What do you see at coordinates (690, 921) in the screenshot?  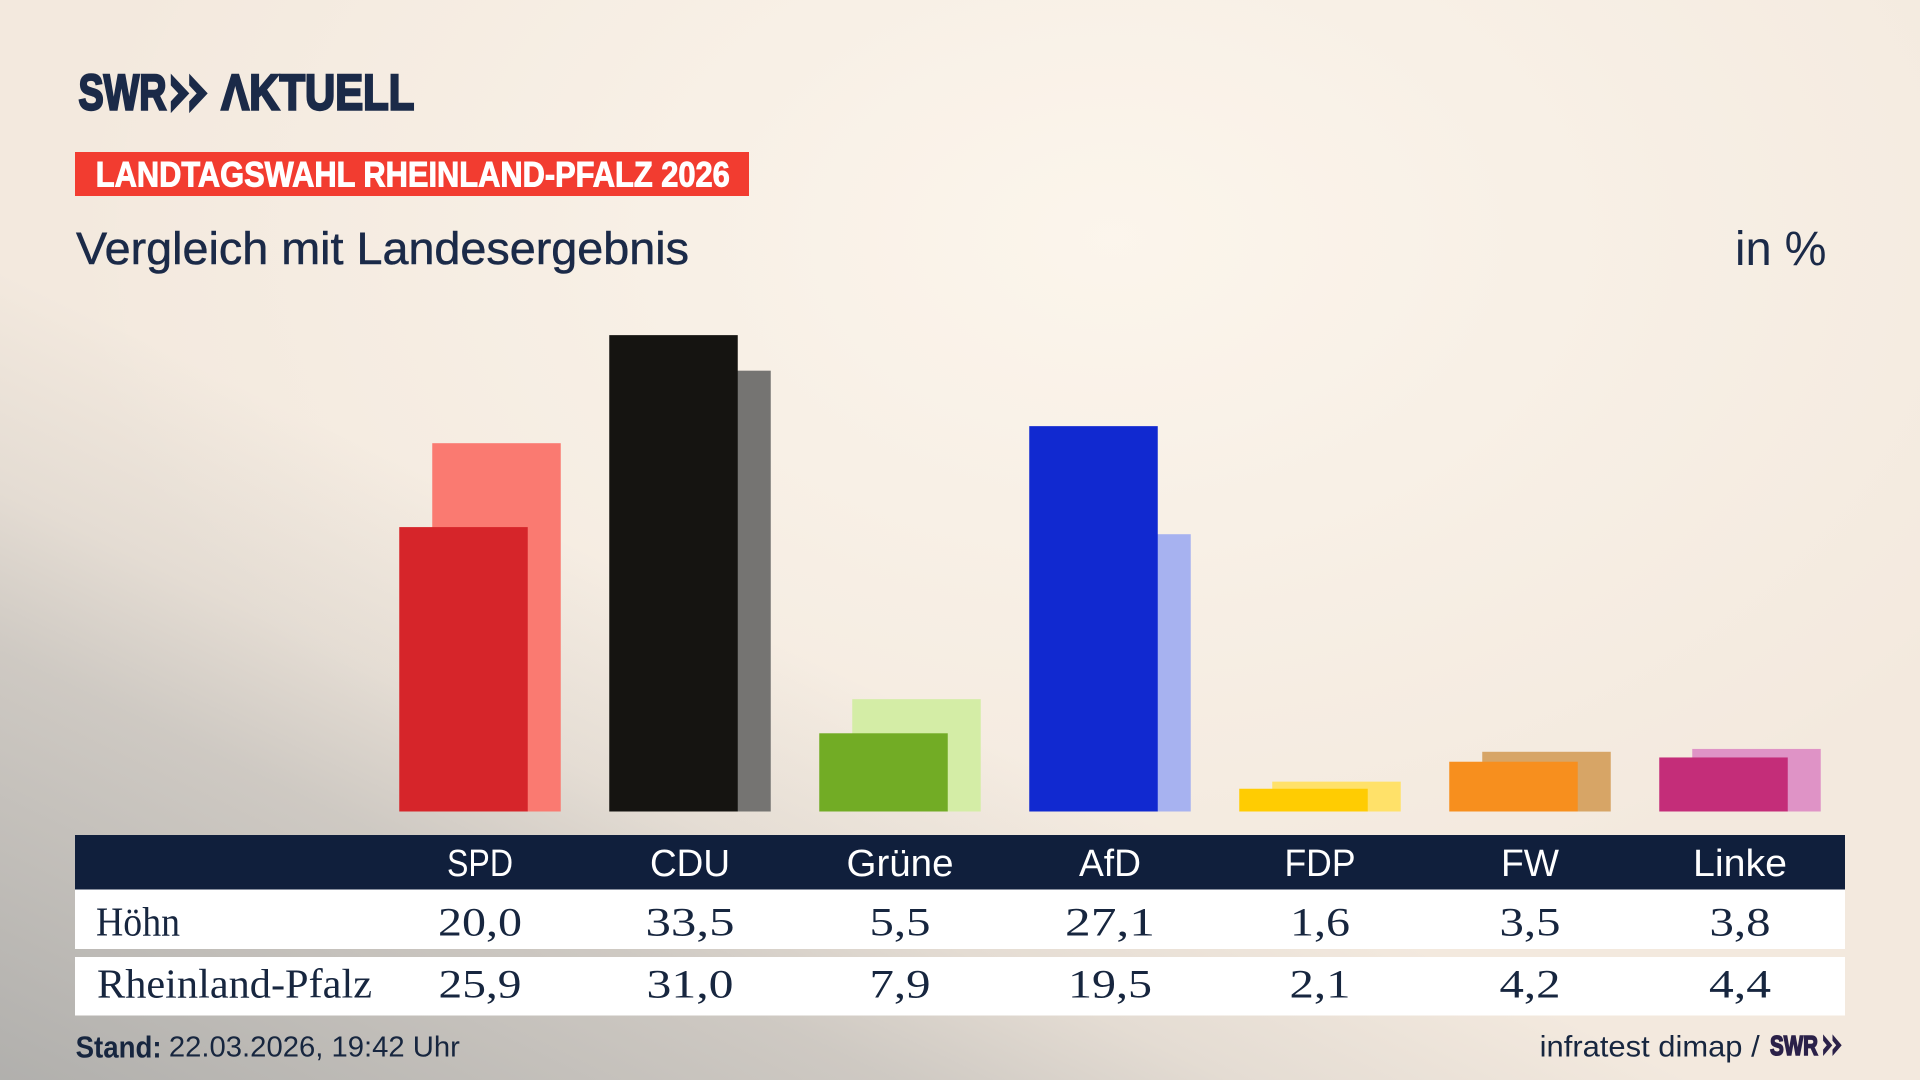 I see `svg-text: 33,5` at bounding box center [690, 921].